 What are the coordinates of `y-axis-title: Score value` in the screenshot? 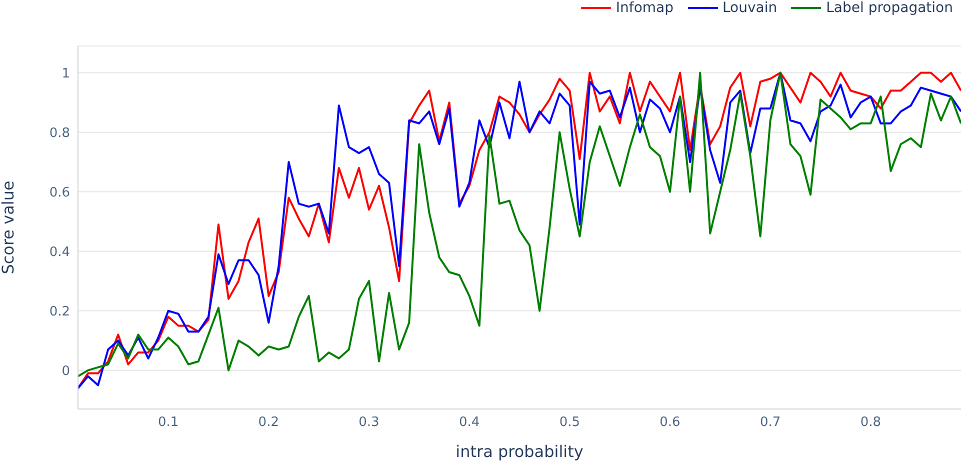 It's located at (9, 227).